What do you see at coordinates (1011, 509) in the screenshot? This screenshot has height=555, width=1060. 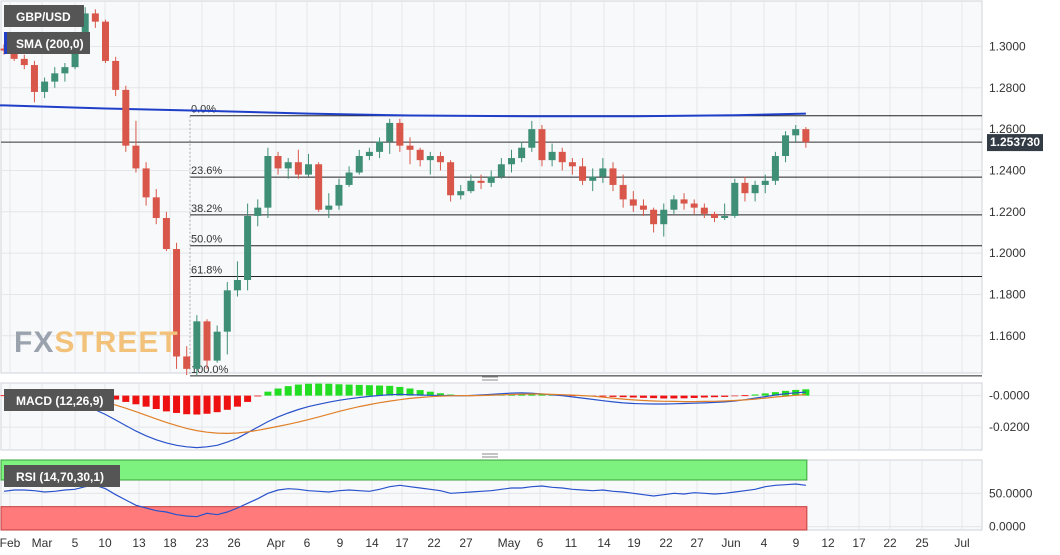 I see `rsi-axis: 50.0000 0.0000` at bounding box center [1011, 509].